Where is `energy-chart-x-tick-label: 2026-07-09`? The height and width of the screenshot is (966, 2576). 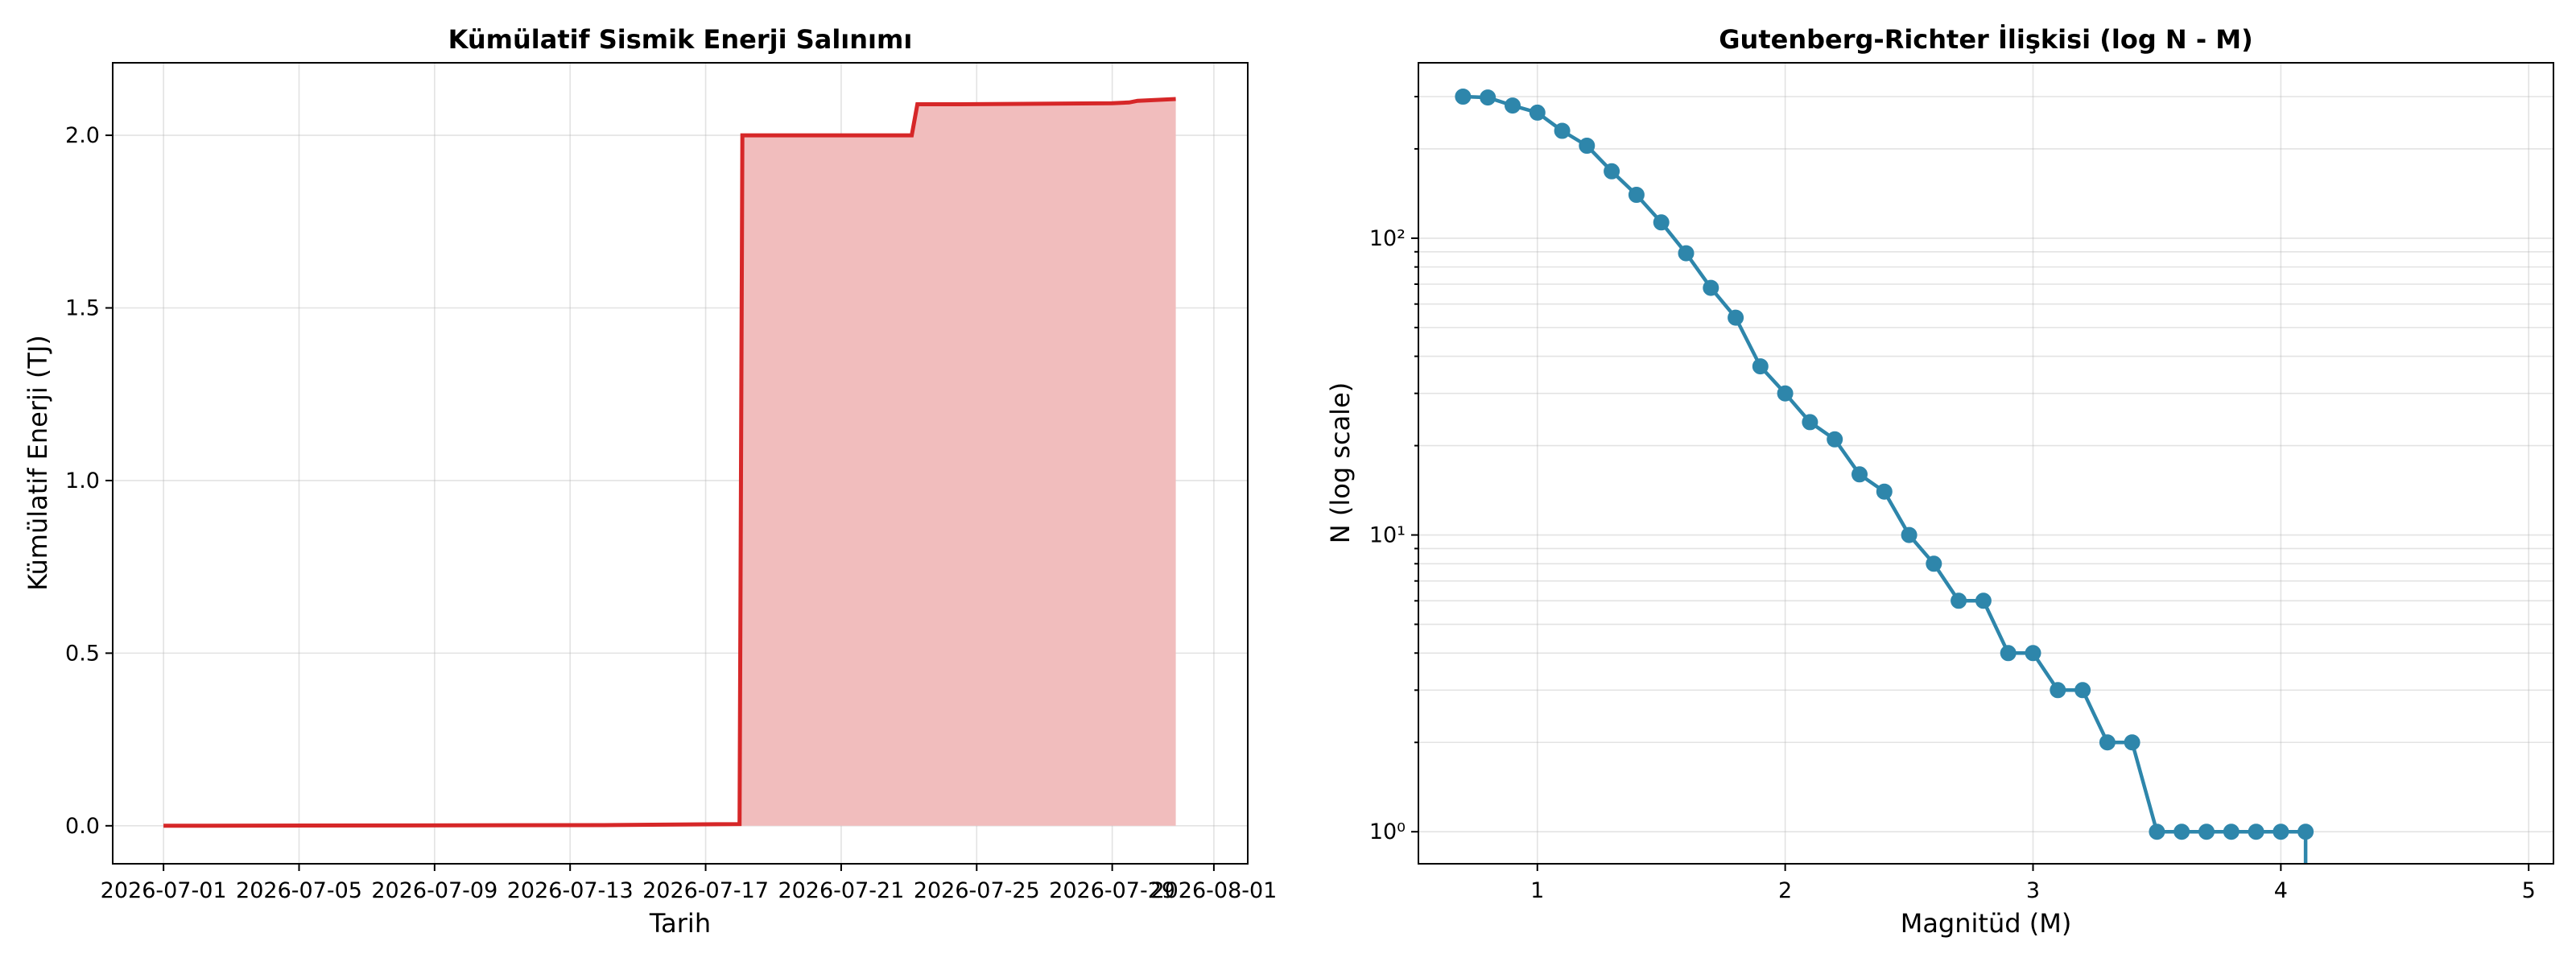
energy-chart-x-tick-label: 2026-07-09 is located at coordinates (434, 890).